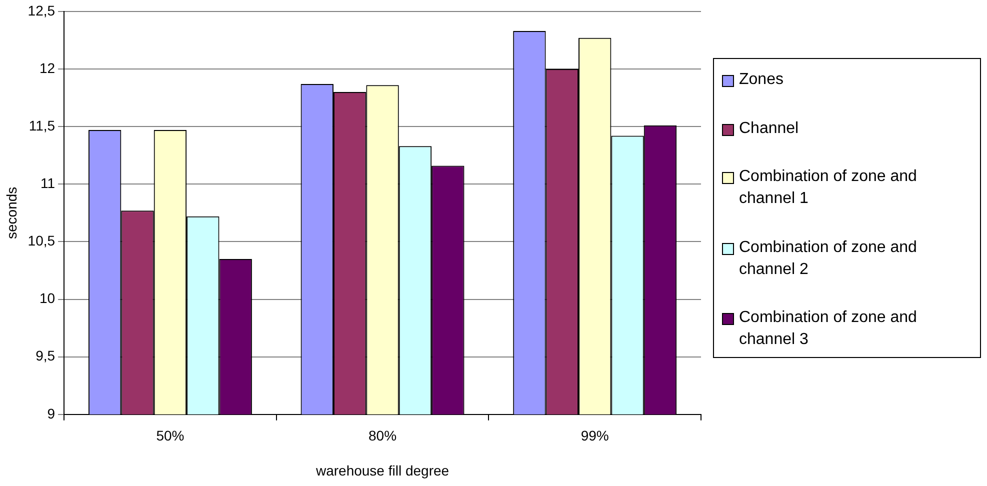  Describe the element at coordinates (42, 10) in the screenshot. I see `y-tick-label: 12,5` at that location.